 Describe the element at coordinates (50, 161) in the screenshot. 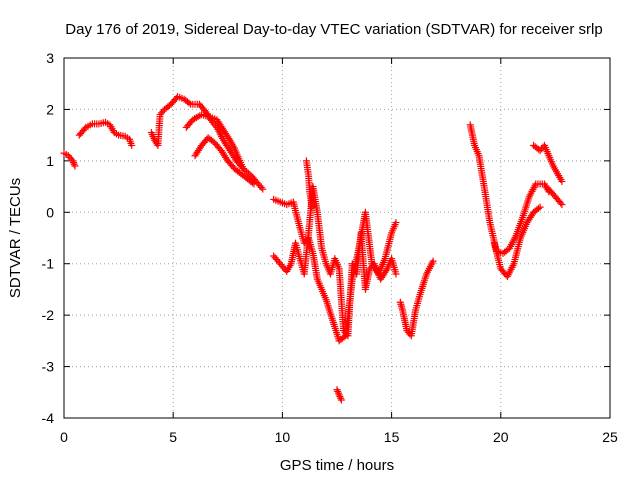

I see `y-tick-label: 1` at that location.